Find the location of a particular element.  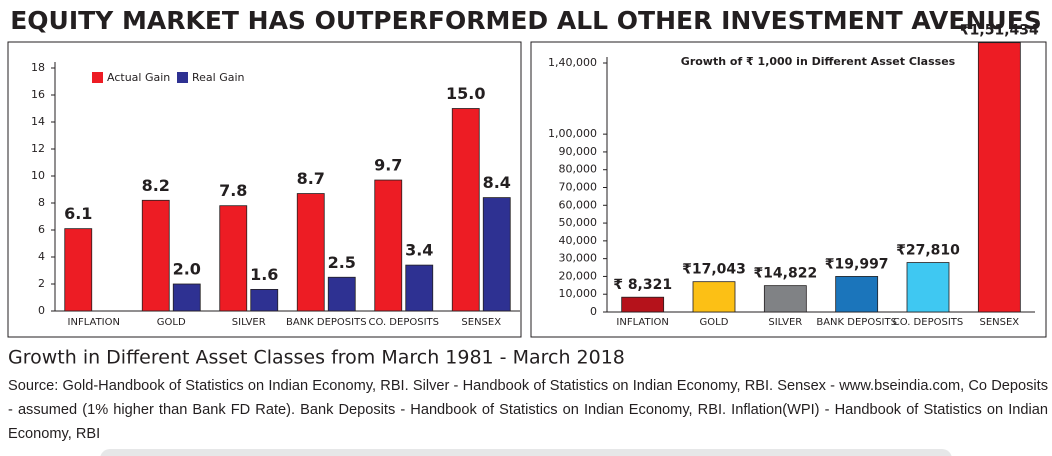

value-label: ₹14,822 is located at coordinates (785, 274).